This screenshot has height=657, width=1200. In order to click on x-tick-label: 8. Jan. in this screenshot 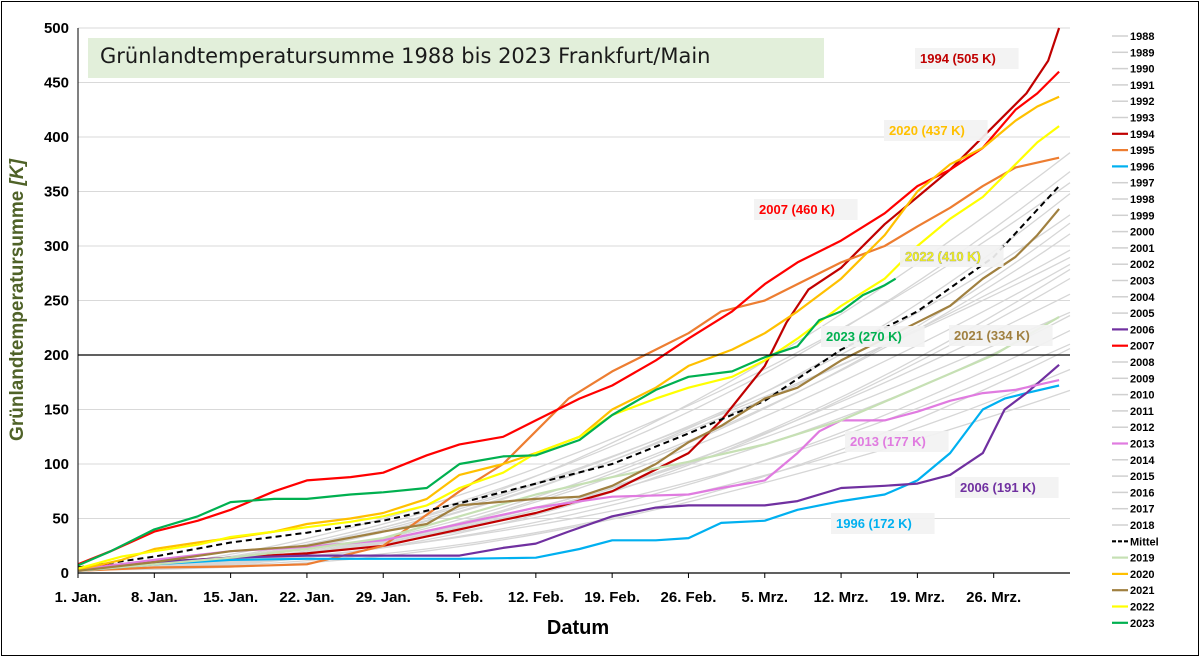, I will do `click(154, 597)`.